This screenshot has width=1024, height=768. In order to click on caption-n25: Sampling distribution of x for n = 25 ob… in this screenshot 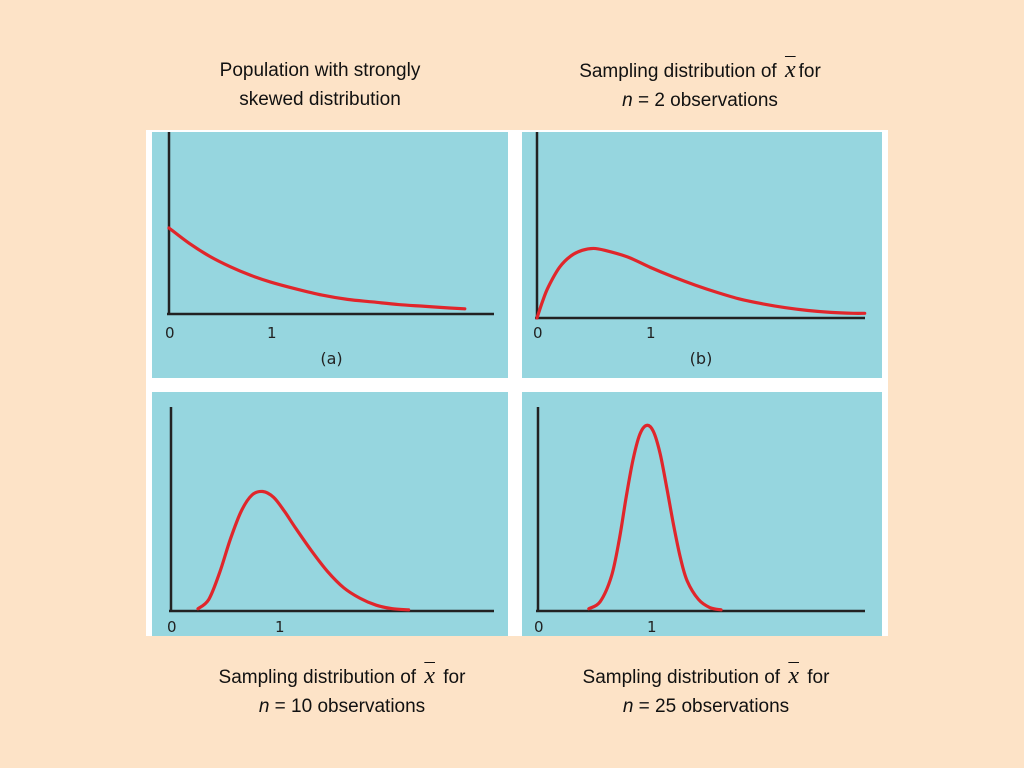, I will do `click(706, 691)`.